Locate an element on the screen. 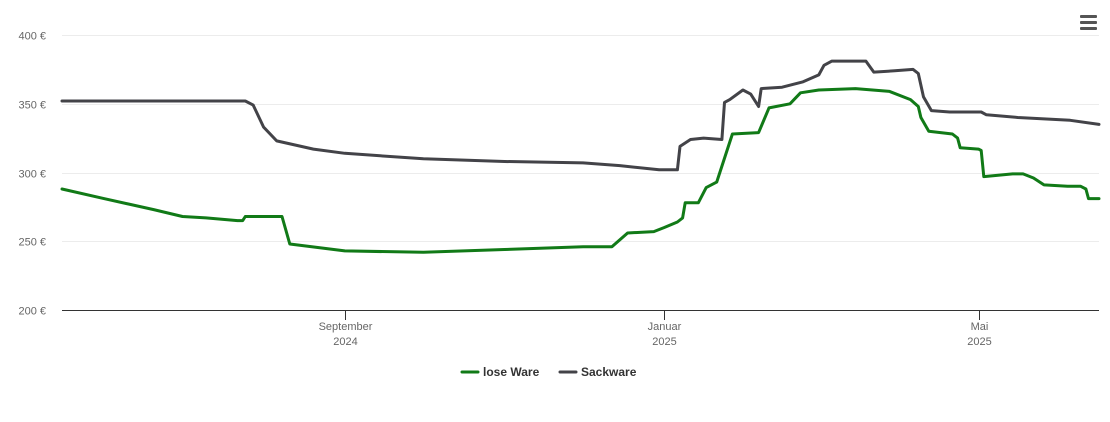 The height and width of the screenshot is (422, 1110). y-tick-label: 350 € is located at coordinates (32, 106).